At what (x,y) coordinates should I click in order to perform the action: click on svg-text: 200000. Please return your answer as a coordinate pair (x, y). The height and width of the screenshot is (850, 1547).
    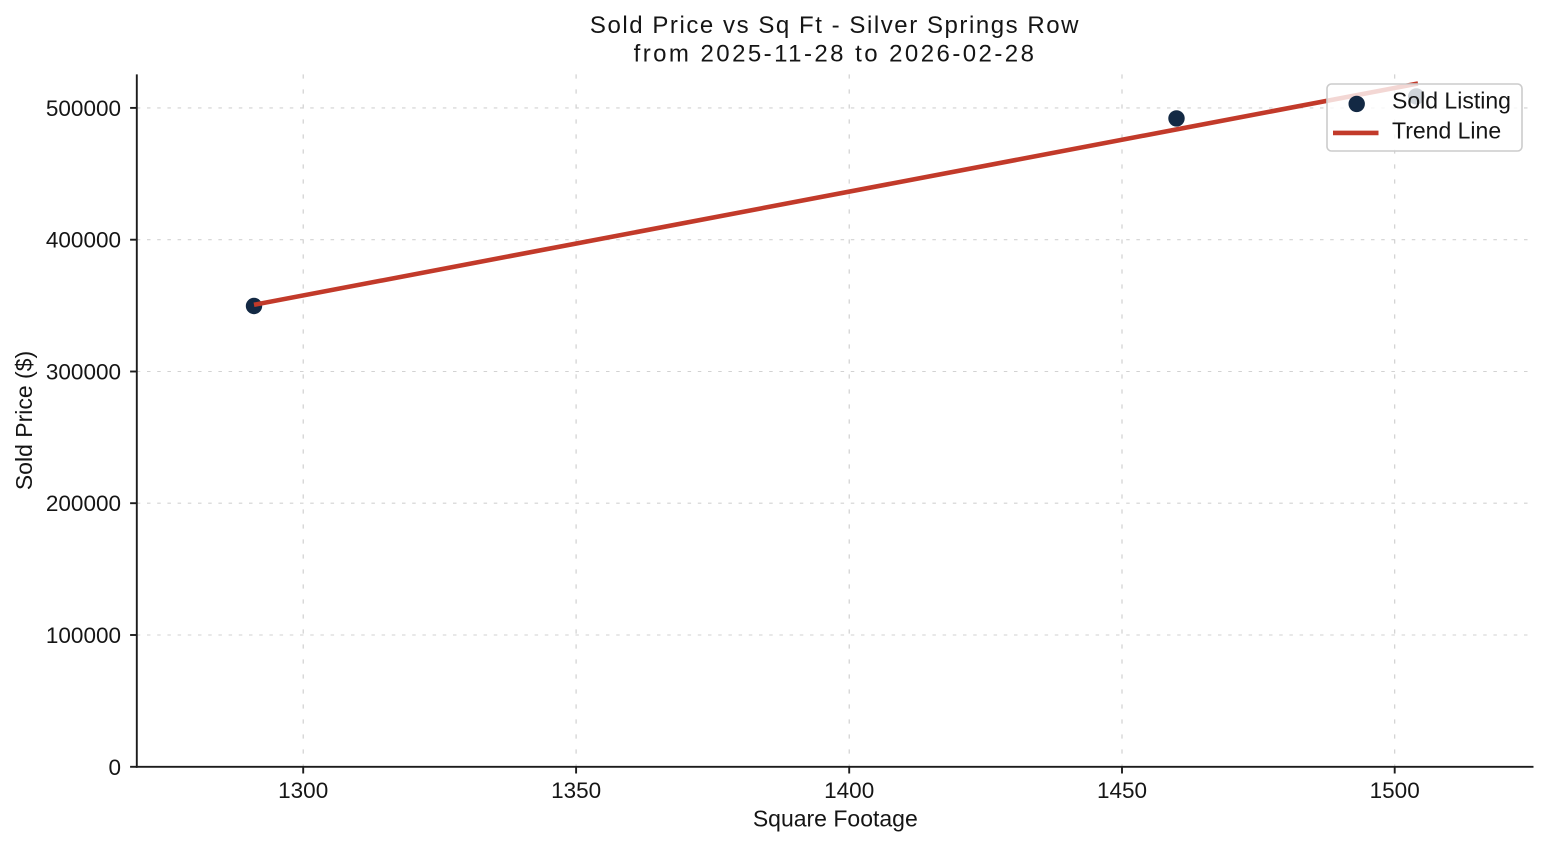
    Looking at the image, I should click on (83, 503).